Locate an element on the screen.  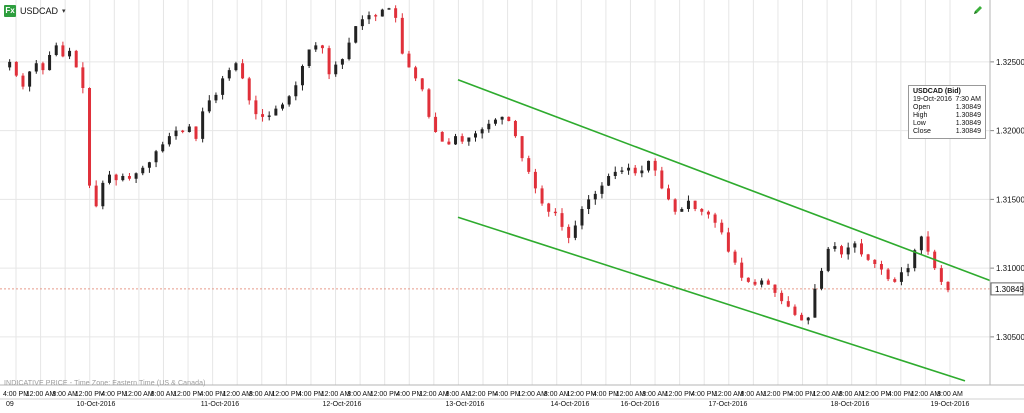
chart-header: Fx USDCAD ▾ is located at coordinates (35, 11).